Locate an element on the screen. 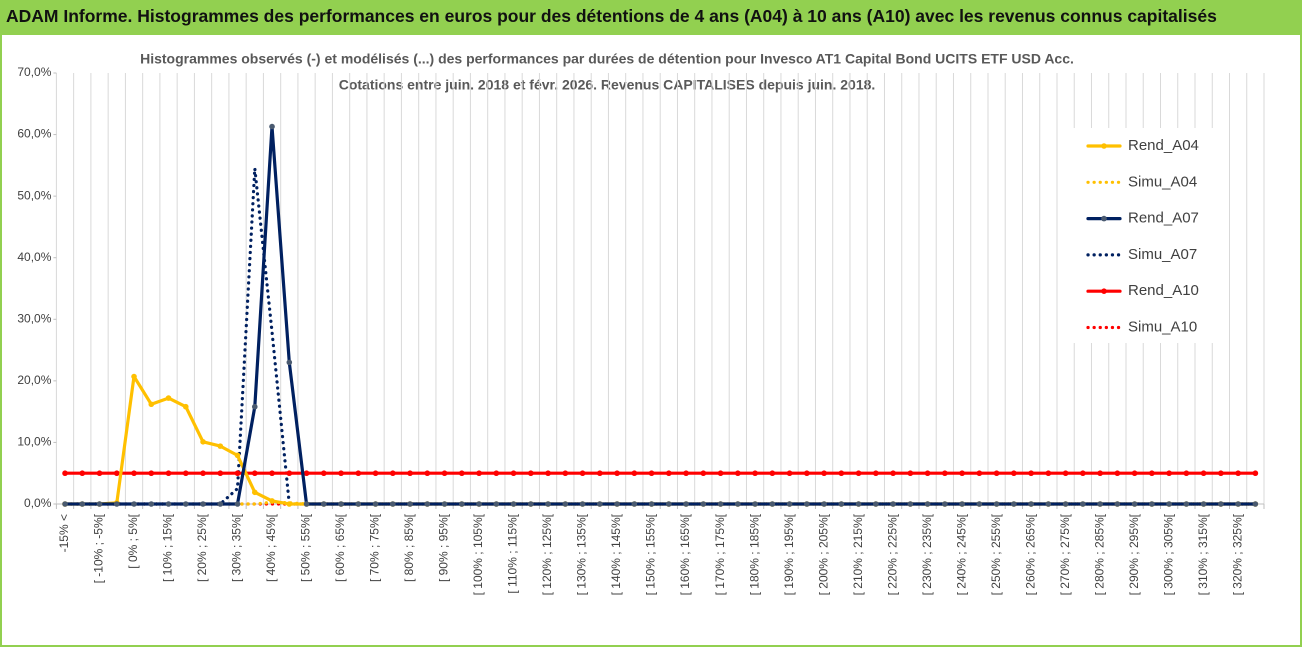 This screenshot has width=1302, height=647. x-tick-label: [ 210% ; 215%[ is located at coordinates (858, 554).